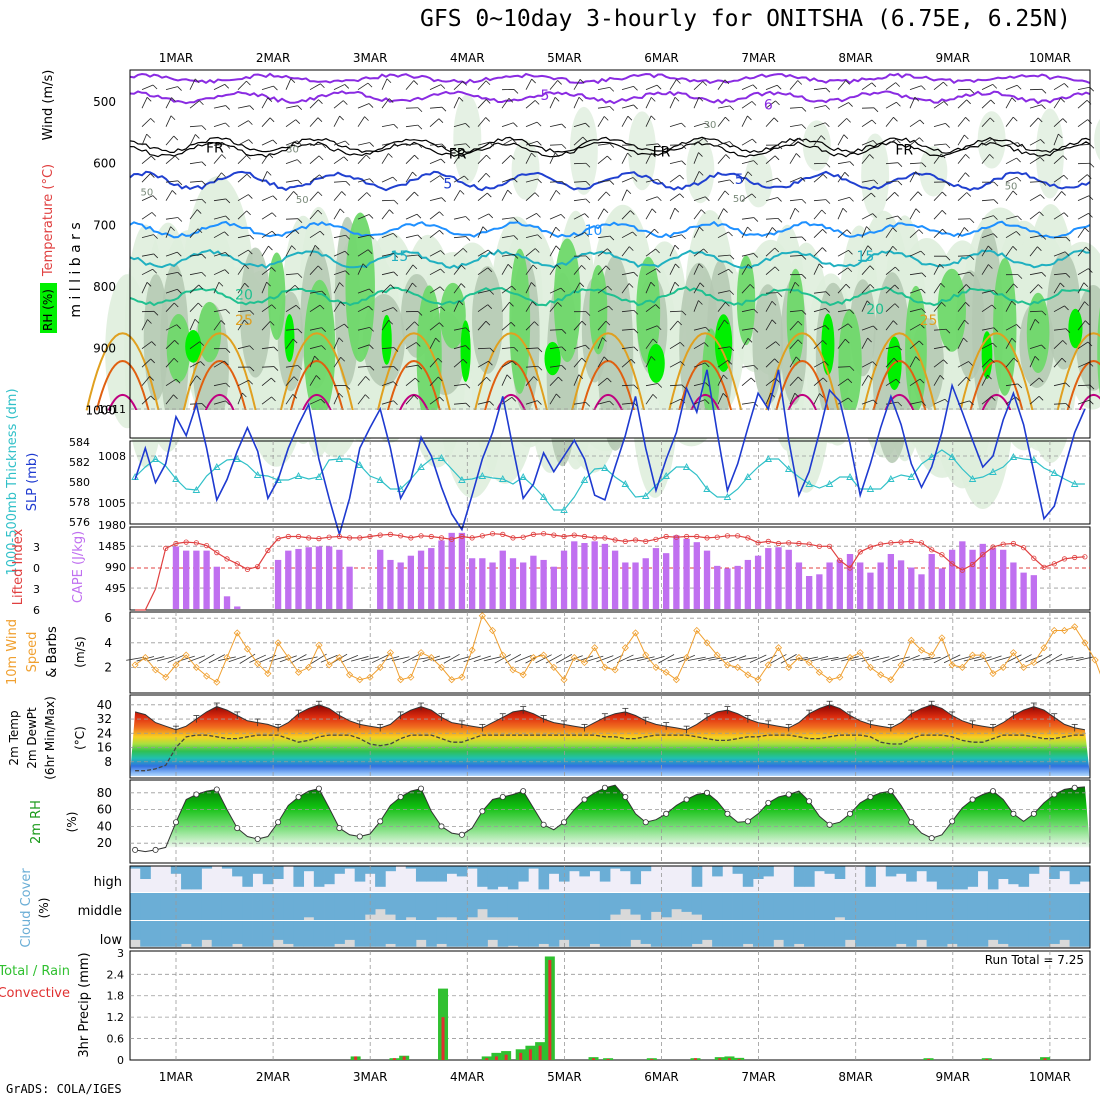  What do you see at coordinates (35, 971) in the screenshot?
I see `precip-total-label: Total / Rain` at bounding box center [35, 971].